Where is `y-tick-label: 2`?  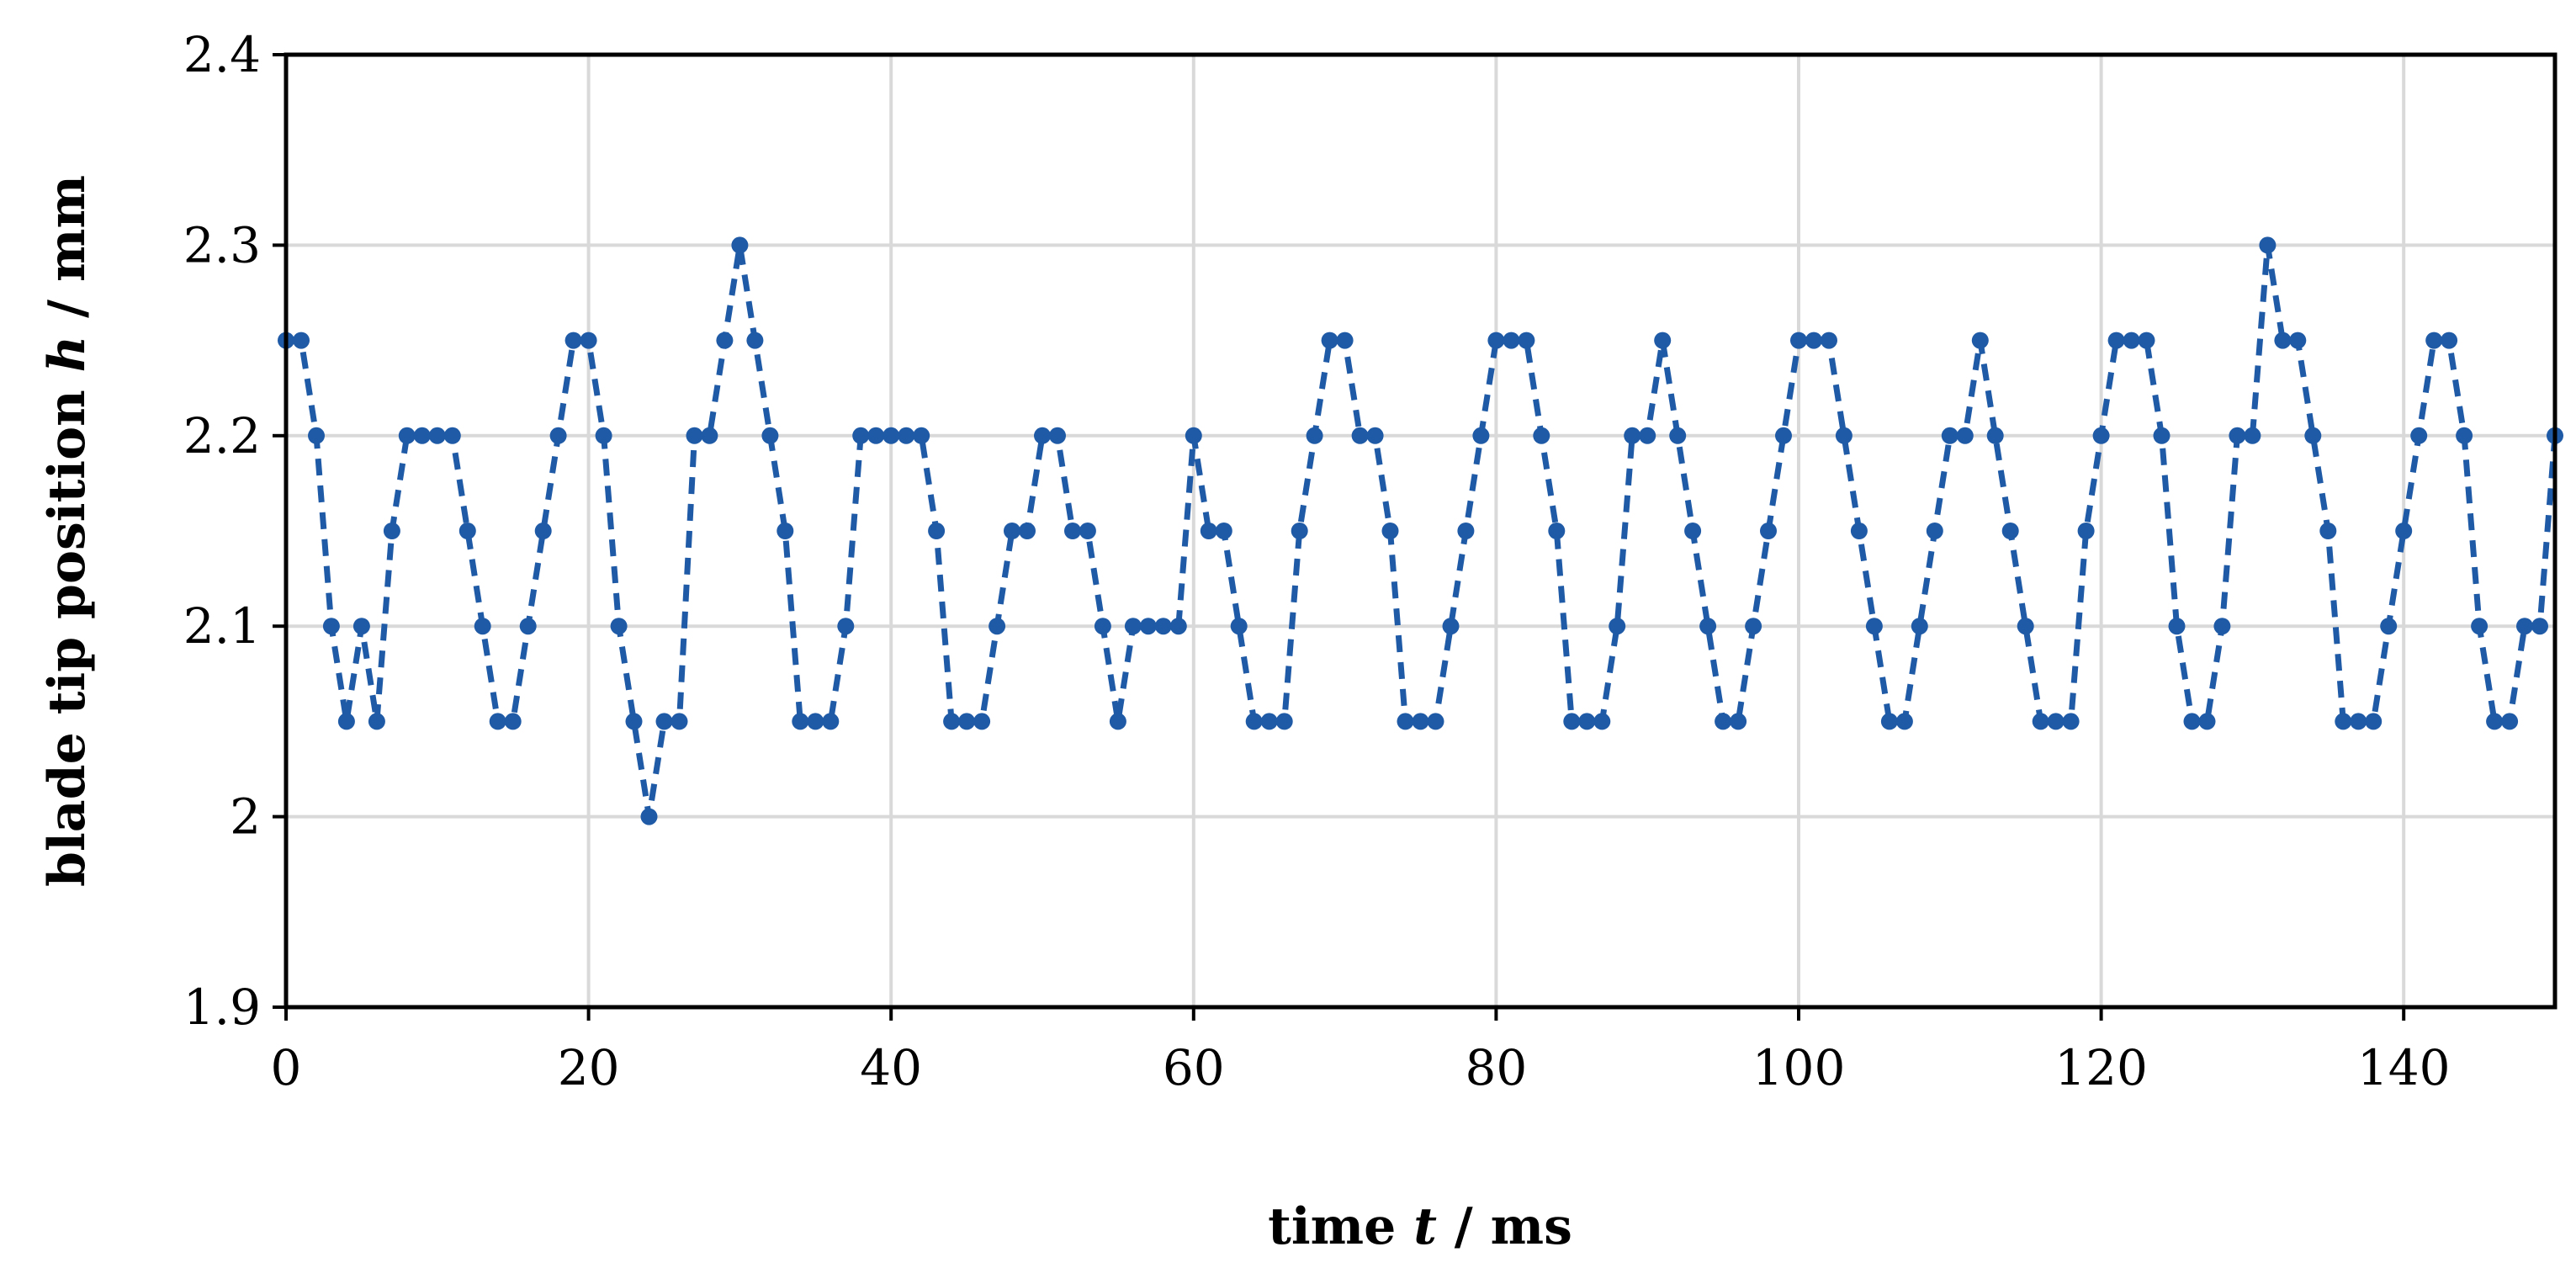 y-tick-label: 2 is located at coordinates (245, 817).